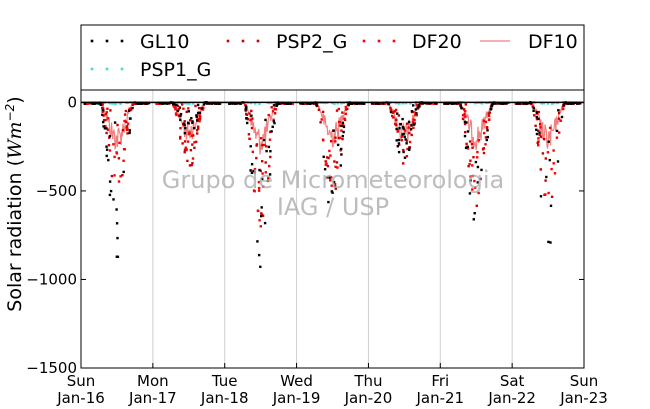  What do you see at coordinates (107, 69) in the screenshot?
I see `legend-marker-psp1-g` at bounding box center [107, 69].